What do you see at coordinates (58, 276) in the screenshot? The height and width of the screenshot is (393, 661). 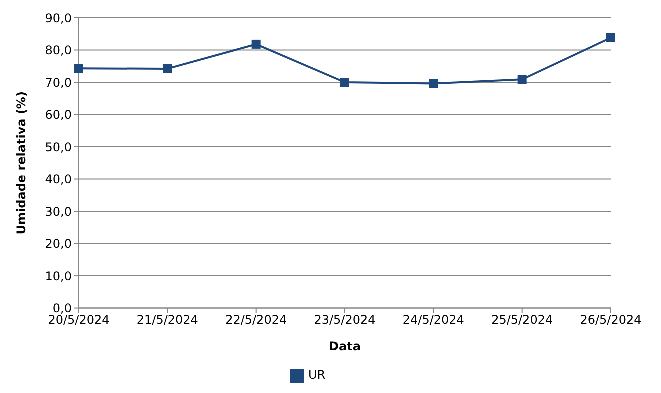 I see `y-tick-label: 10,0` at bounding box center [58, 276].